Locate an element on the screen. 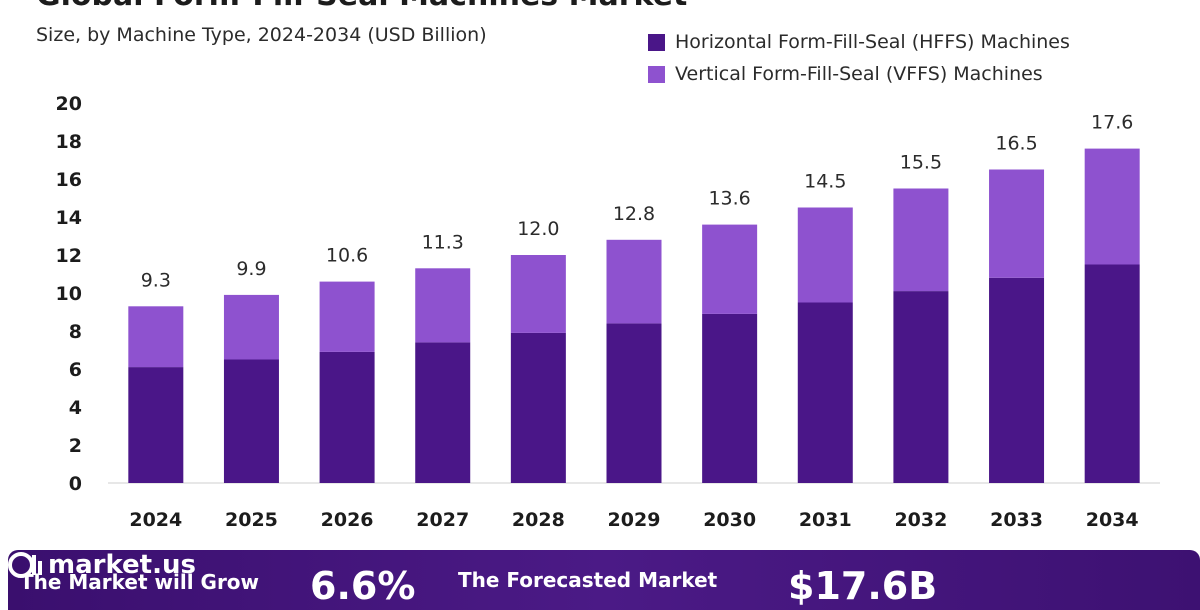 The height and width of the screenshot is (610, 1200). chart-title: Global Form-Fill-Seal Machines Market is located at coordinates (361, 6).